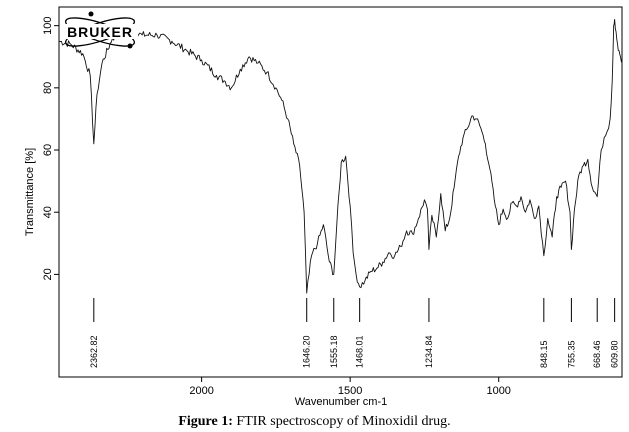 Image resolution: width=629 pixels, height=432 pixels. I want to click on y-axis-title: Transmittance [%], so click(30, 192).